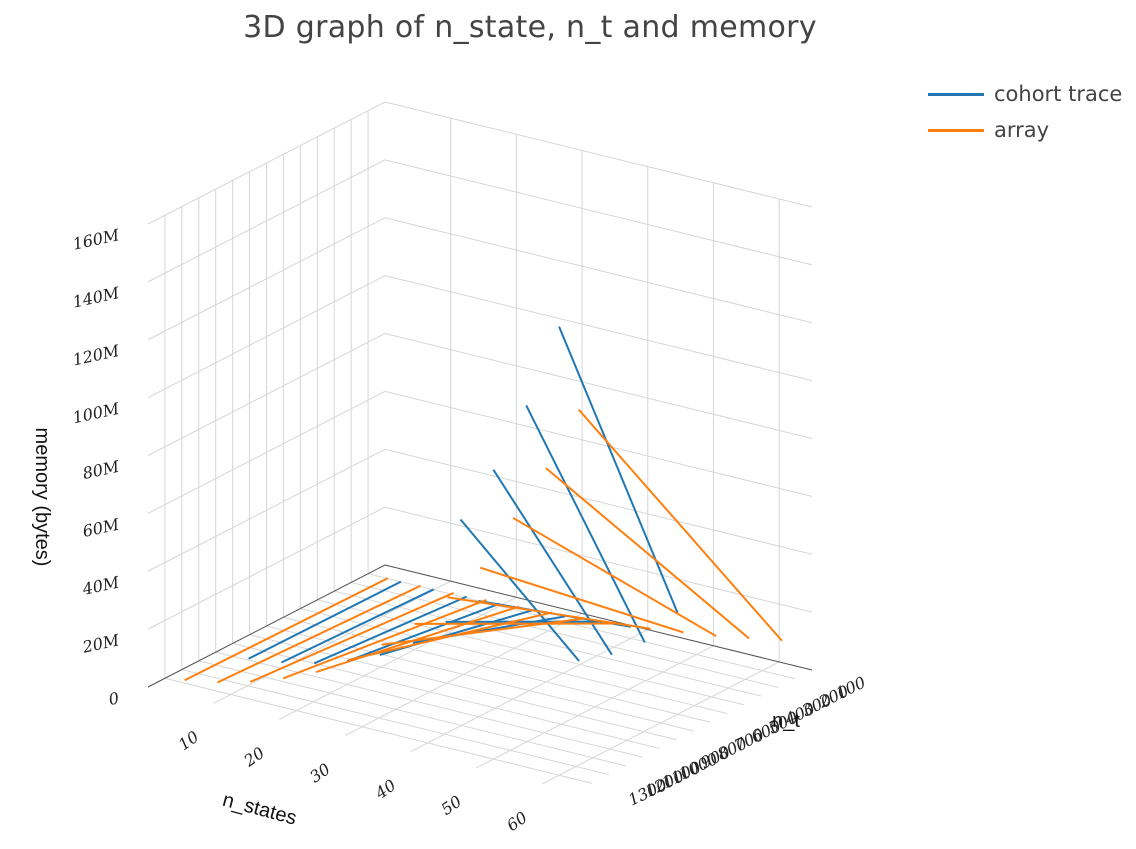  What do you see at coordinates (42, 497) in the screenshot?
I see `z-axis-title: memory (bytes)` at bounding box center [42, 497].